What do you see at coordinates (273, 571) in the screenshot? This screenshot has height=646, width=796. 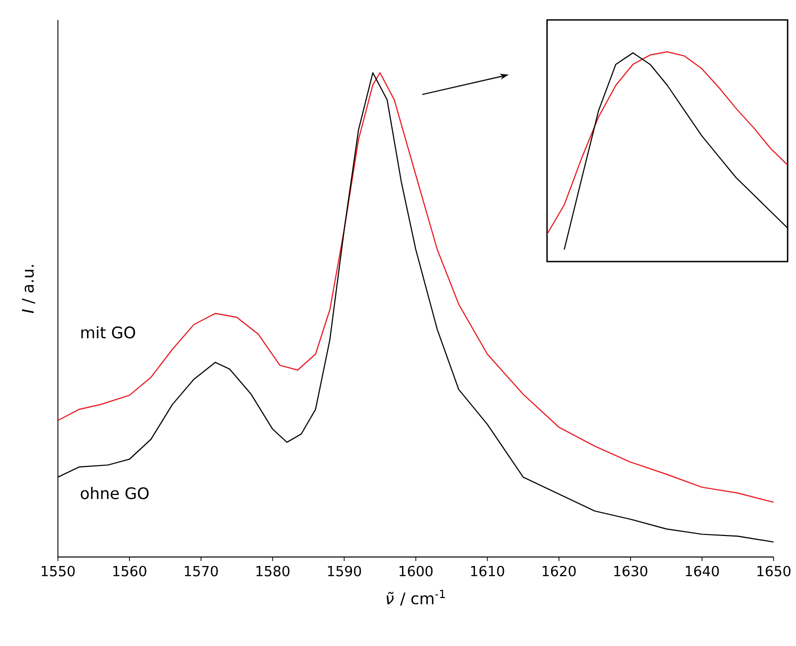 I see `x-tick-label: 1580` at bounding box center [273, 571].